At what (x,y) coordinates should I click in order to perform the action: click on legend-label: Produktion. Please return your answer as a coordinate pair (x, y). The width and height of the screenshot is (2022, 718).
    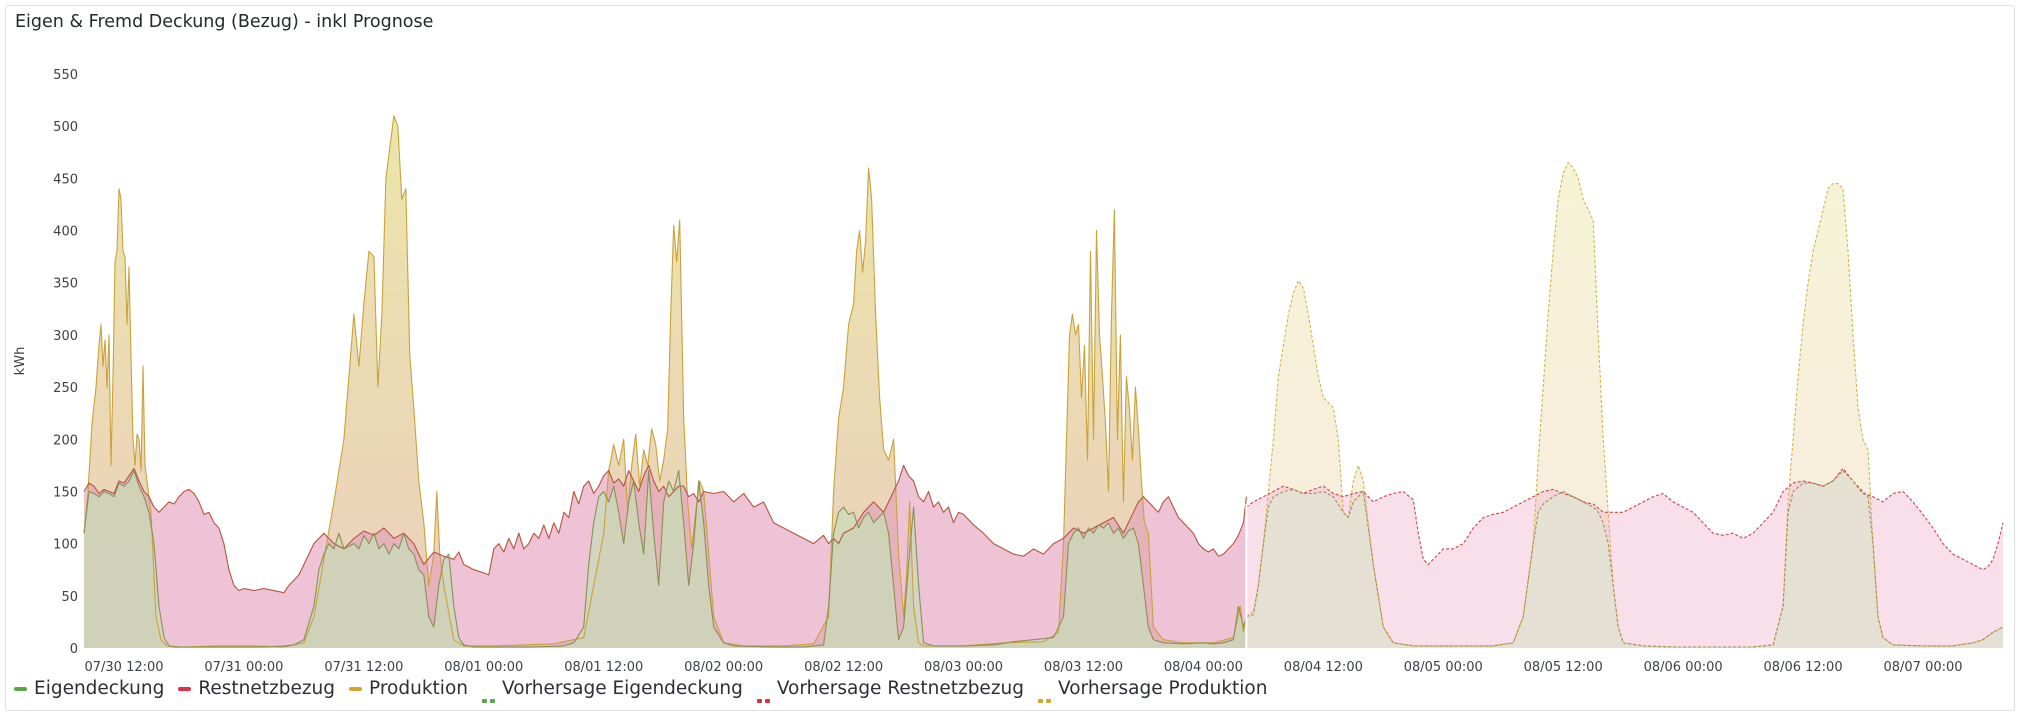
    Looking at the image, I should click on (418, 688).